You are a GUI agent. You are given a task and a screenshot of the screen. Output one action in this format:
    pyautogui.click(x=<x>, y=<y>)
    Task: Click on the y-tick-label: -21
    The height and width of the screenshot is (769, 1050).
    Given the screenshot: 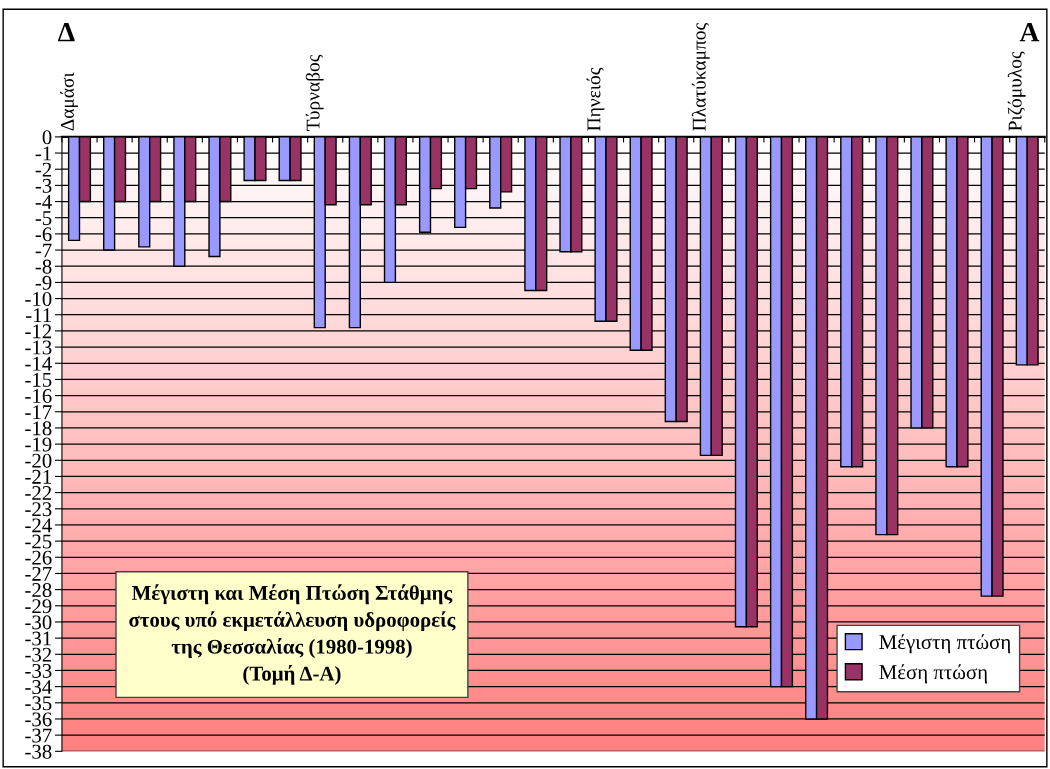 What is the action you would take?
    pyautogui.click(x=38, y=476)
    